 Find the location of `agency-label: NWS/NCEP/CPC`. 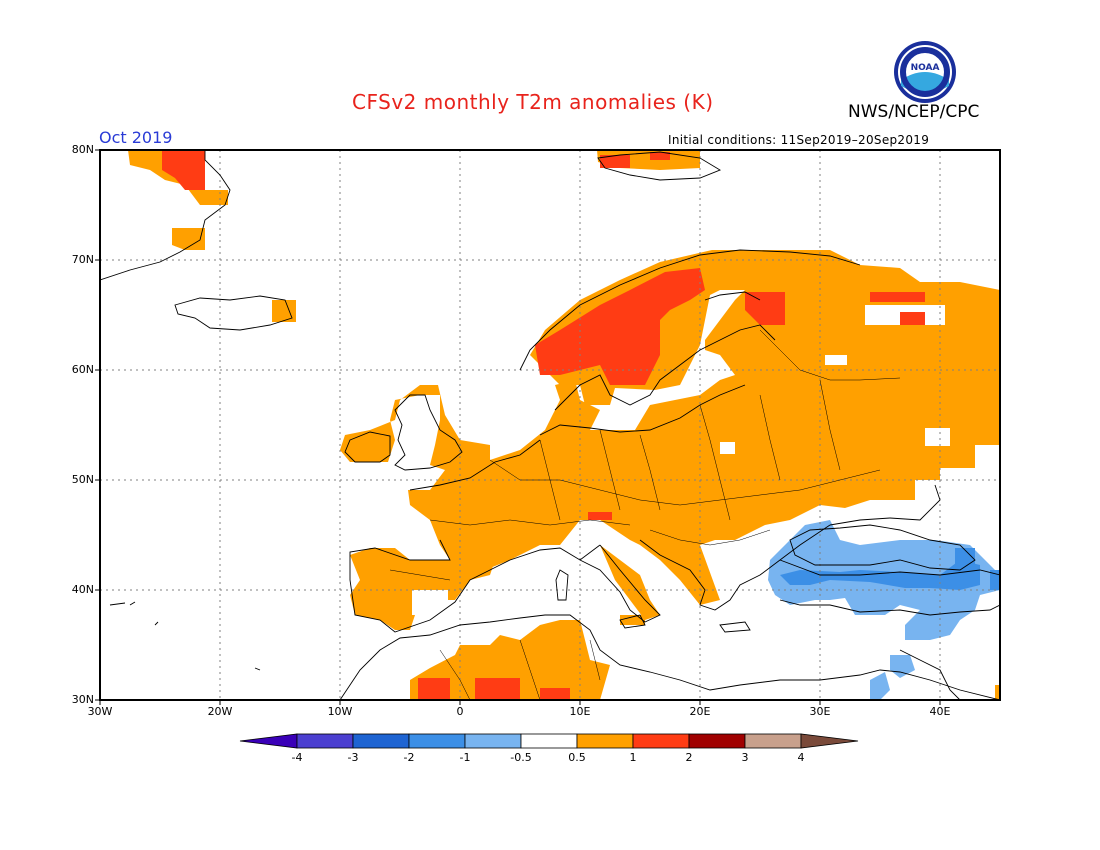

agency-label: NWS/NCEP/CPC is located at coordinates (914, 112).